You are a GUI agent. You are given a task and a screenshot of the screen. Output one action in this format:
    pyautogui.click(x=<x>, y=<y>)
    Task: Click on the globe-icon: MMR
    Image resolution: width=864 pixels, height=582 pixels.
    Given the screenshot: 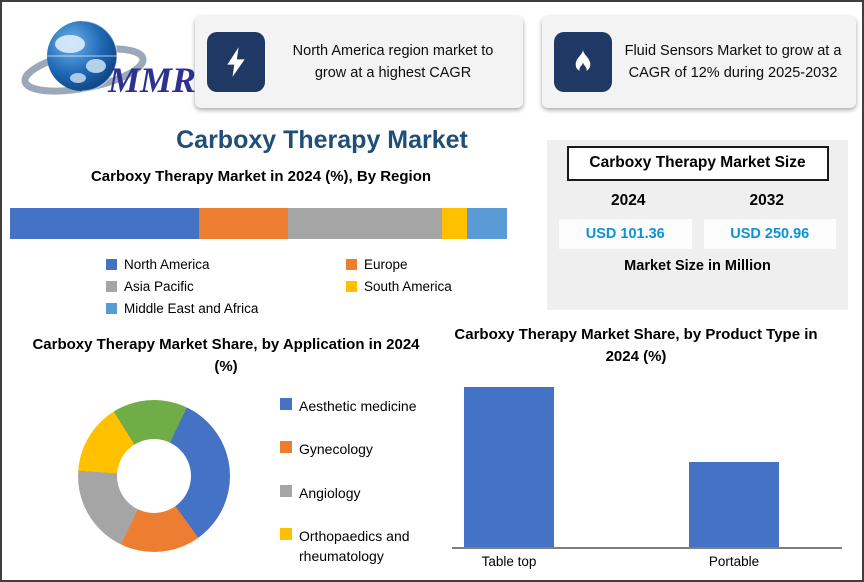 What is the action you would take?
    pyautogui.click(x=108, y=60)
    